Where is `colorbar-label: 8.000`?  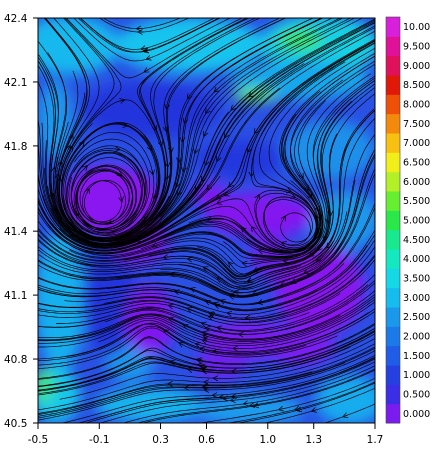 colorbar-label: 8.000 is located at coordinates (416, 105).